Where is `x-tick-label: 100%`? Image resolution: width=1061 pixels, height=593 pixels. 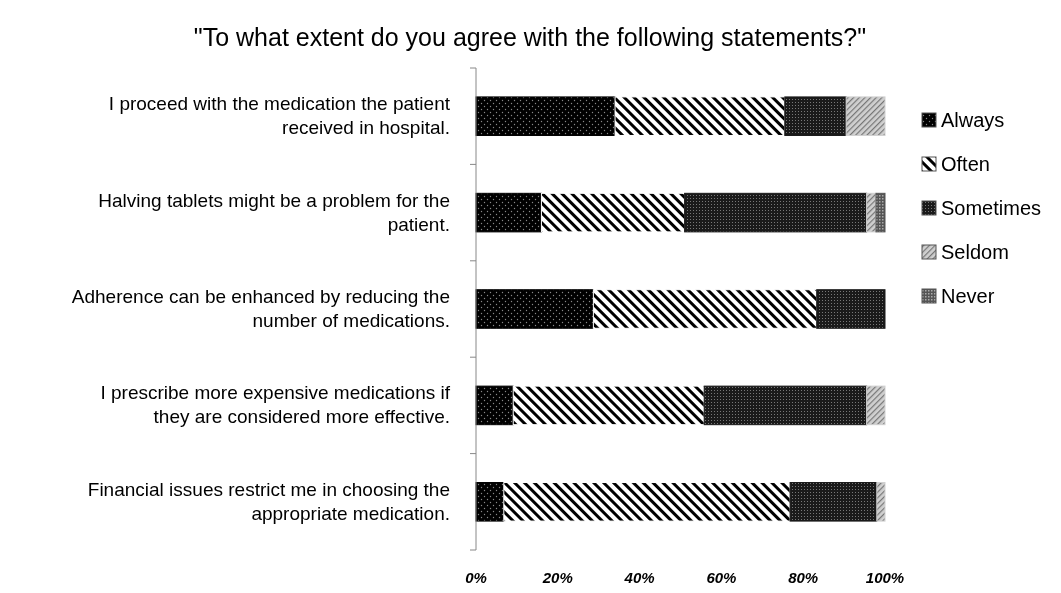 x-tick-label: 100% is located at coordinates (885, 577).